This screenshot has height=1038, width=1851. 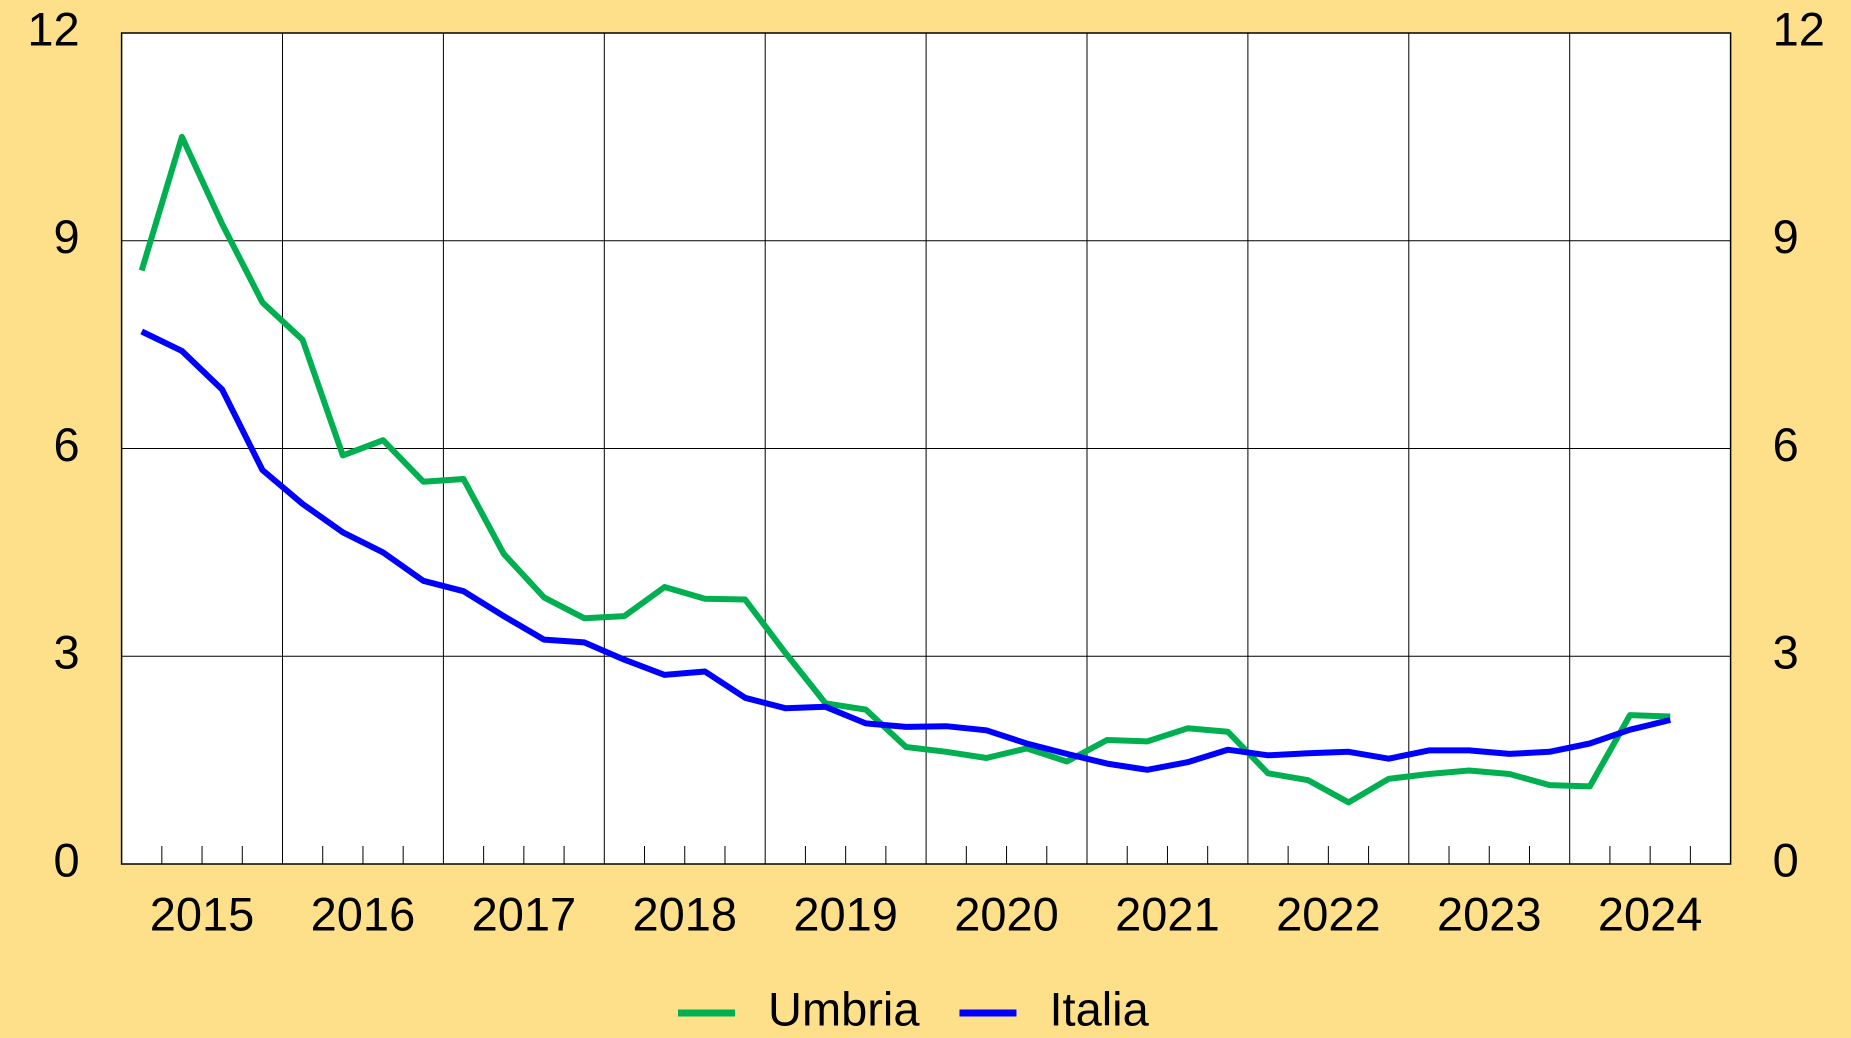 What do you see at coordinates (1786, 444) in the screenshot?
I see `y2-tick-label: 6` at bounding box center [1786, 444].